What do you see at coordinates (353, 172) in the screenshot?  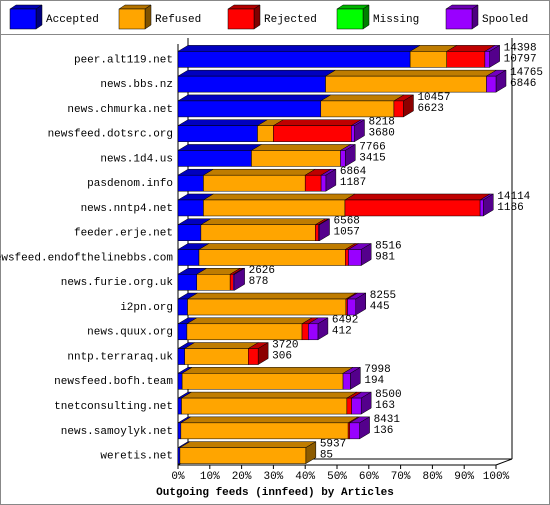 I see `offered-label: 6864` at bounding box center [353, 172].